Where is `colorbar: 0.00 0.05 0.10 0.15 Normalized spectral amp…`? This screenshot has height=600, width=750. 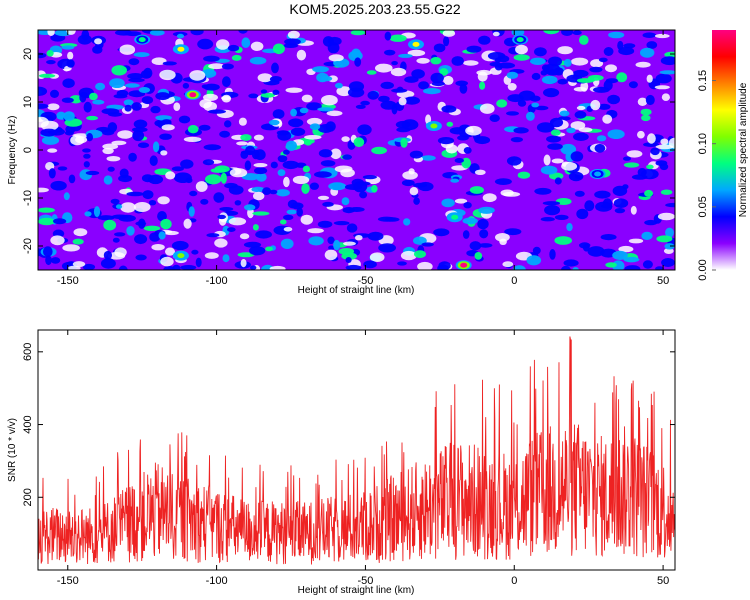
colorbar: 0.00 0.05 0.10 0.15 Normalized spectral amp… is located at coordinates (723, 155).